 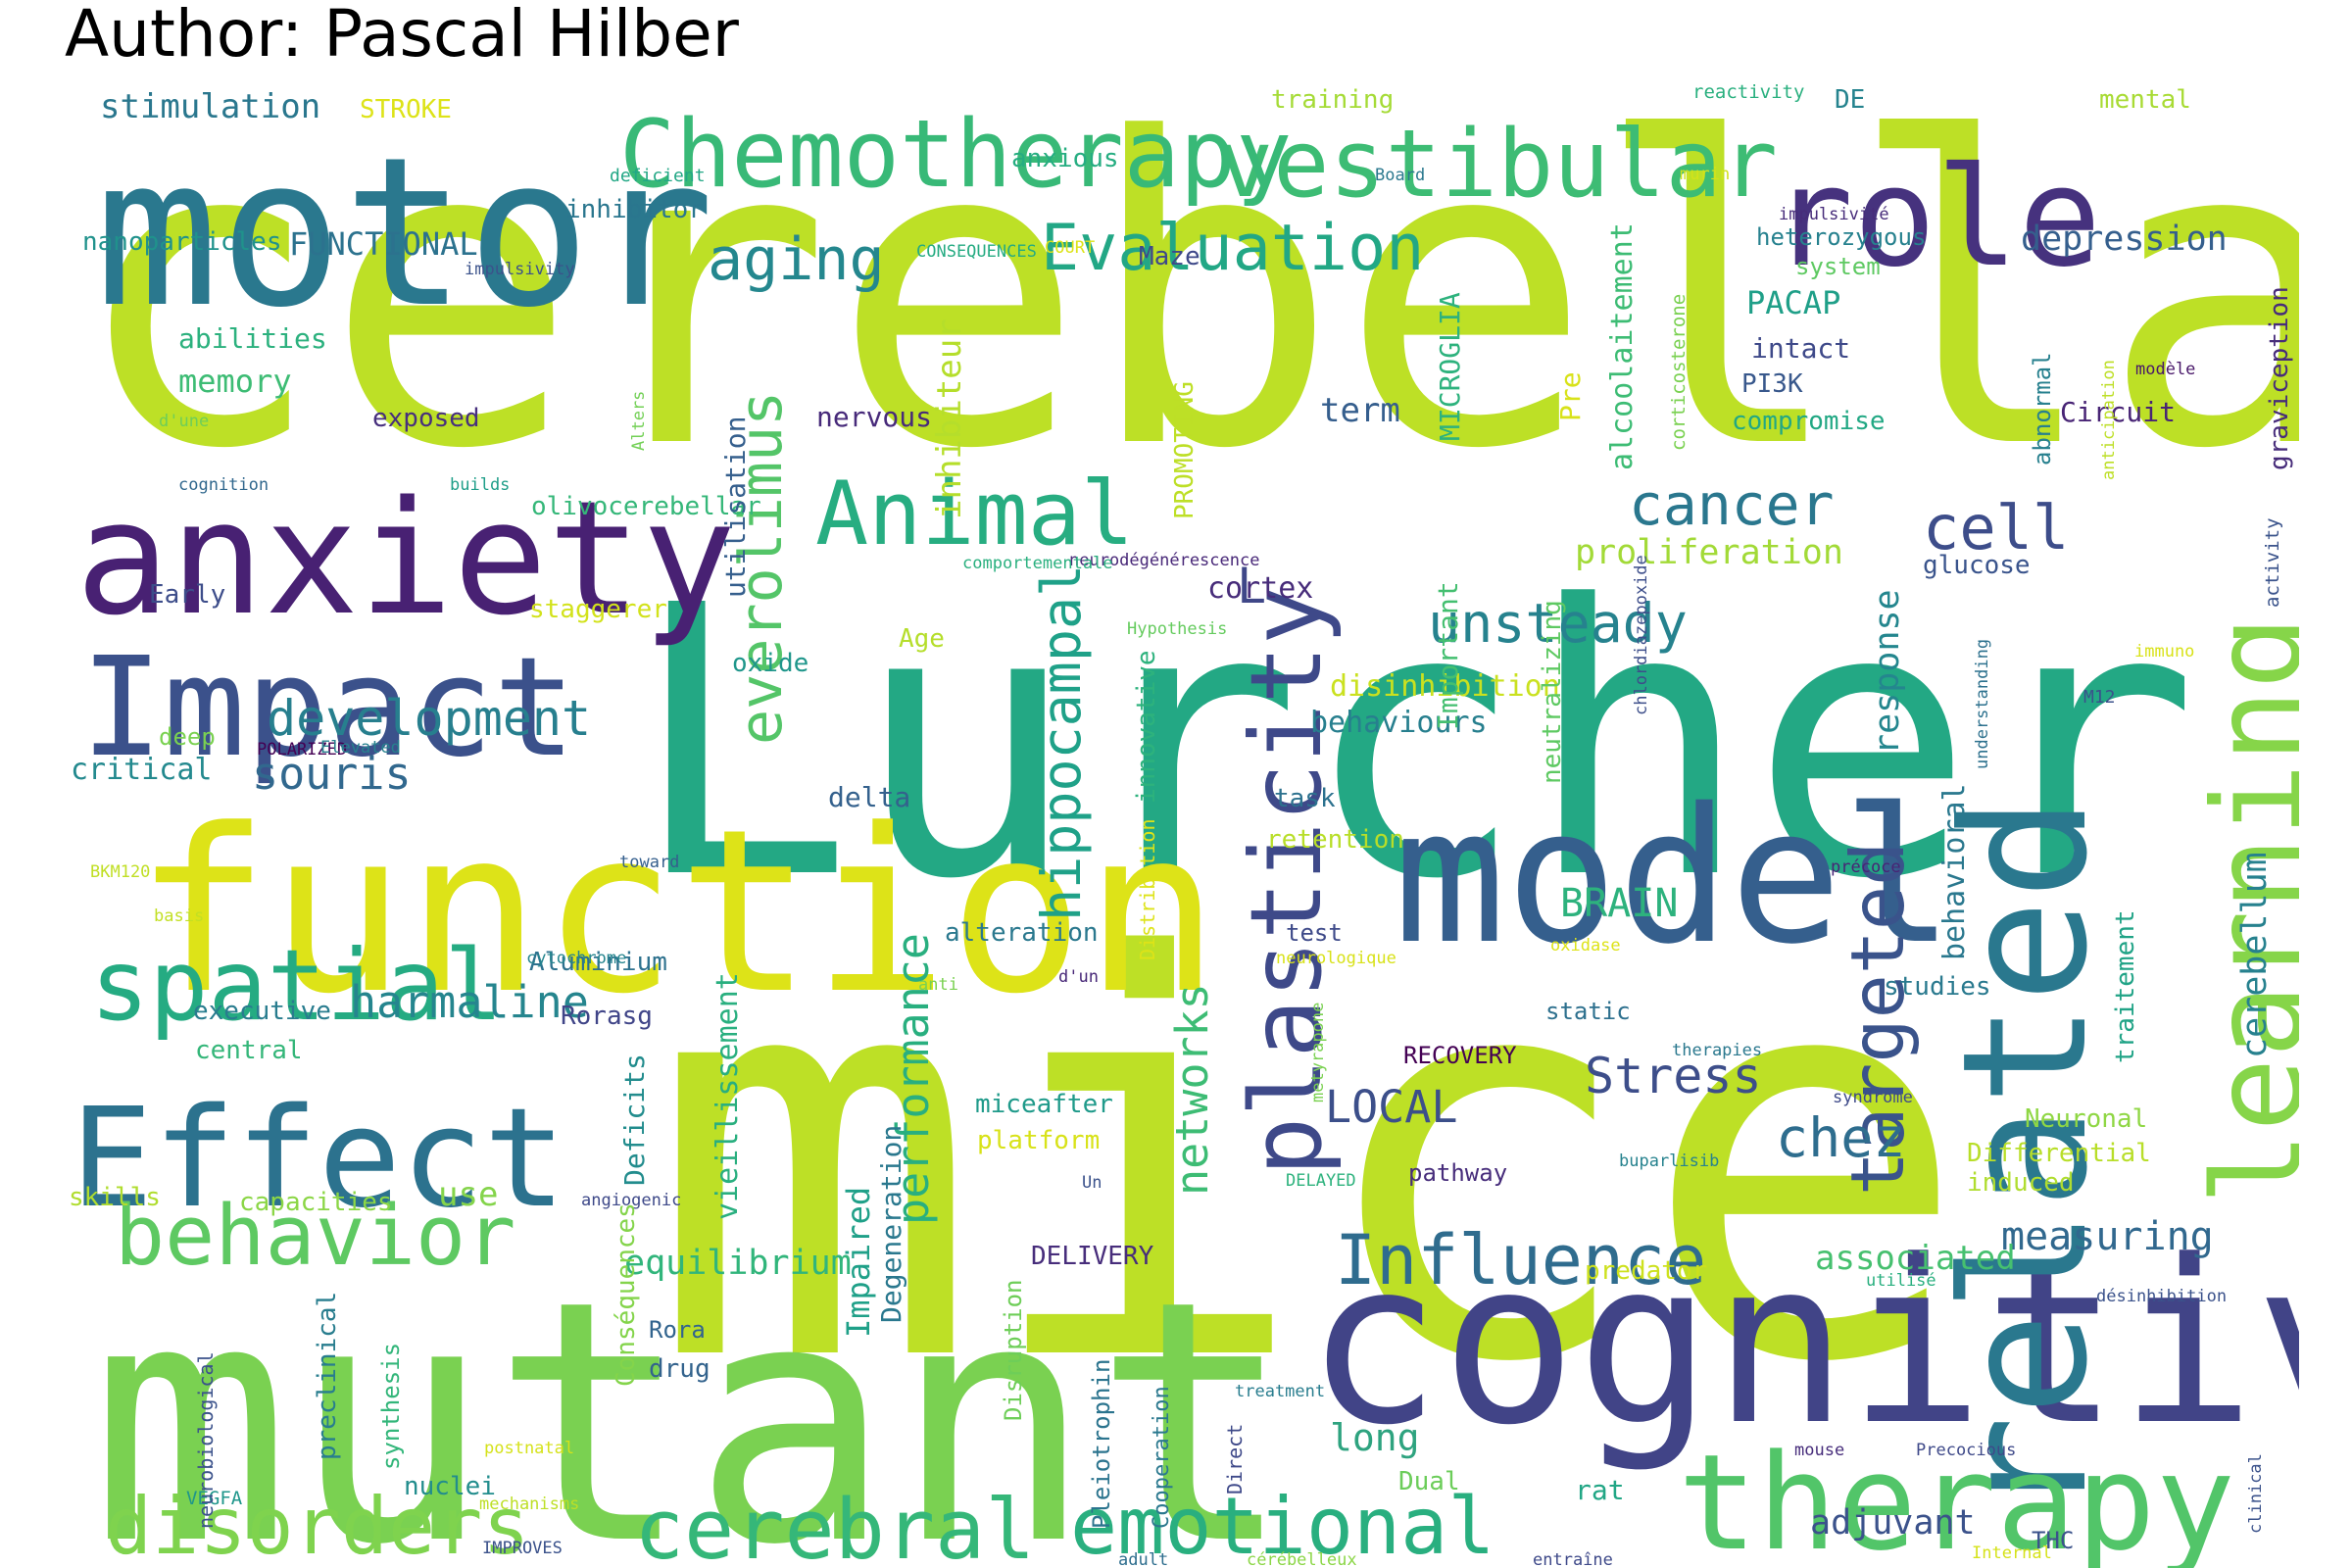 What do you see at coordinates (770, 663) in the screenshot?
I see `cloud-word: oxide` at bounding box center [770, 663].